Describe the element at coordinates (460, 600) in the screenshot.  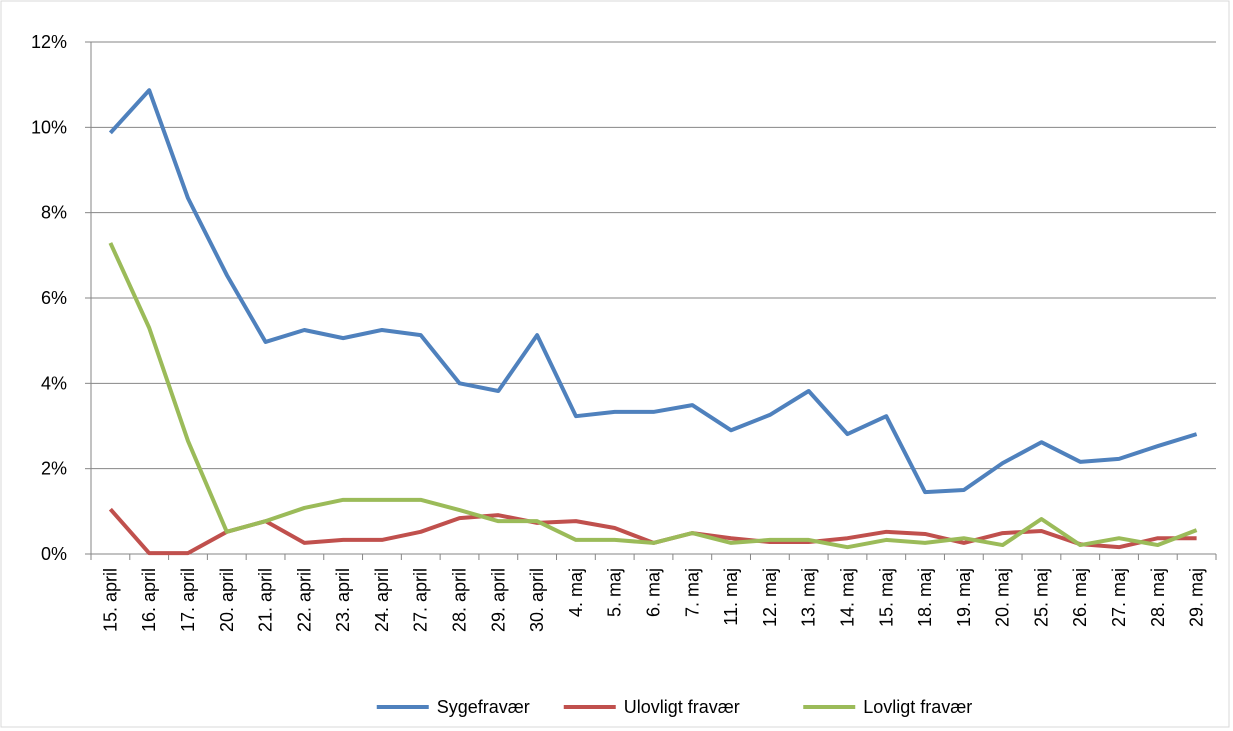
I see `x-tick-label: 28. april` at that location.